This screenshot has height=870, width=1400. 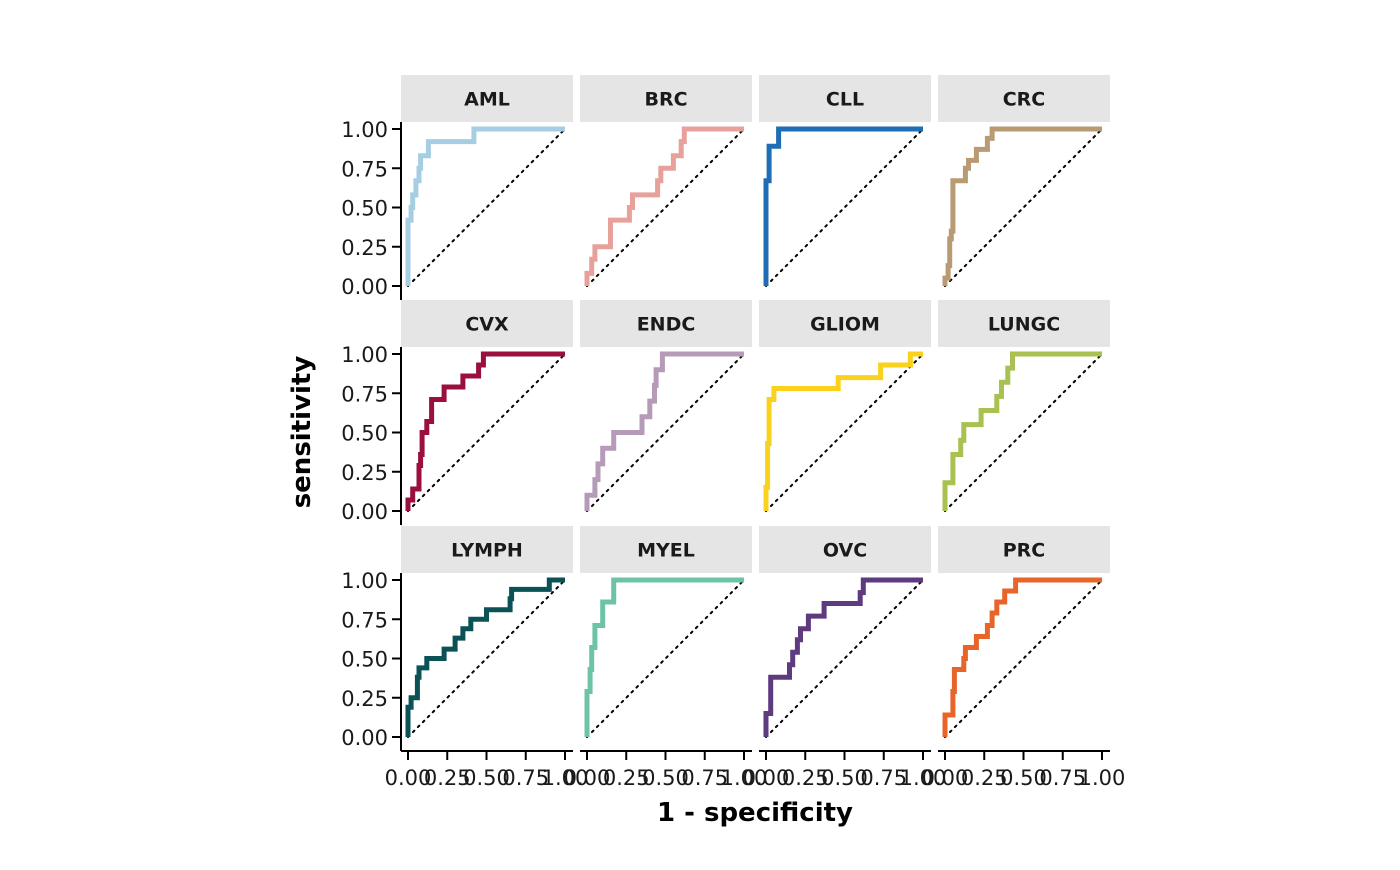 I want to click on x-axis-col-4: 0.000.250.500.751.00, so click(x=1024, y=770).